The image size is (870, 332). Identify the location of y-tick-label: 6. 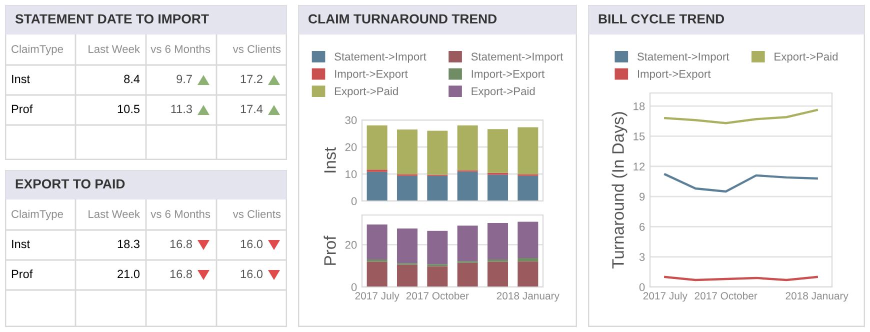
(642, 226).